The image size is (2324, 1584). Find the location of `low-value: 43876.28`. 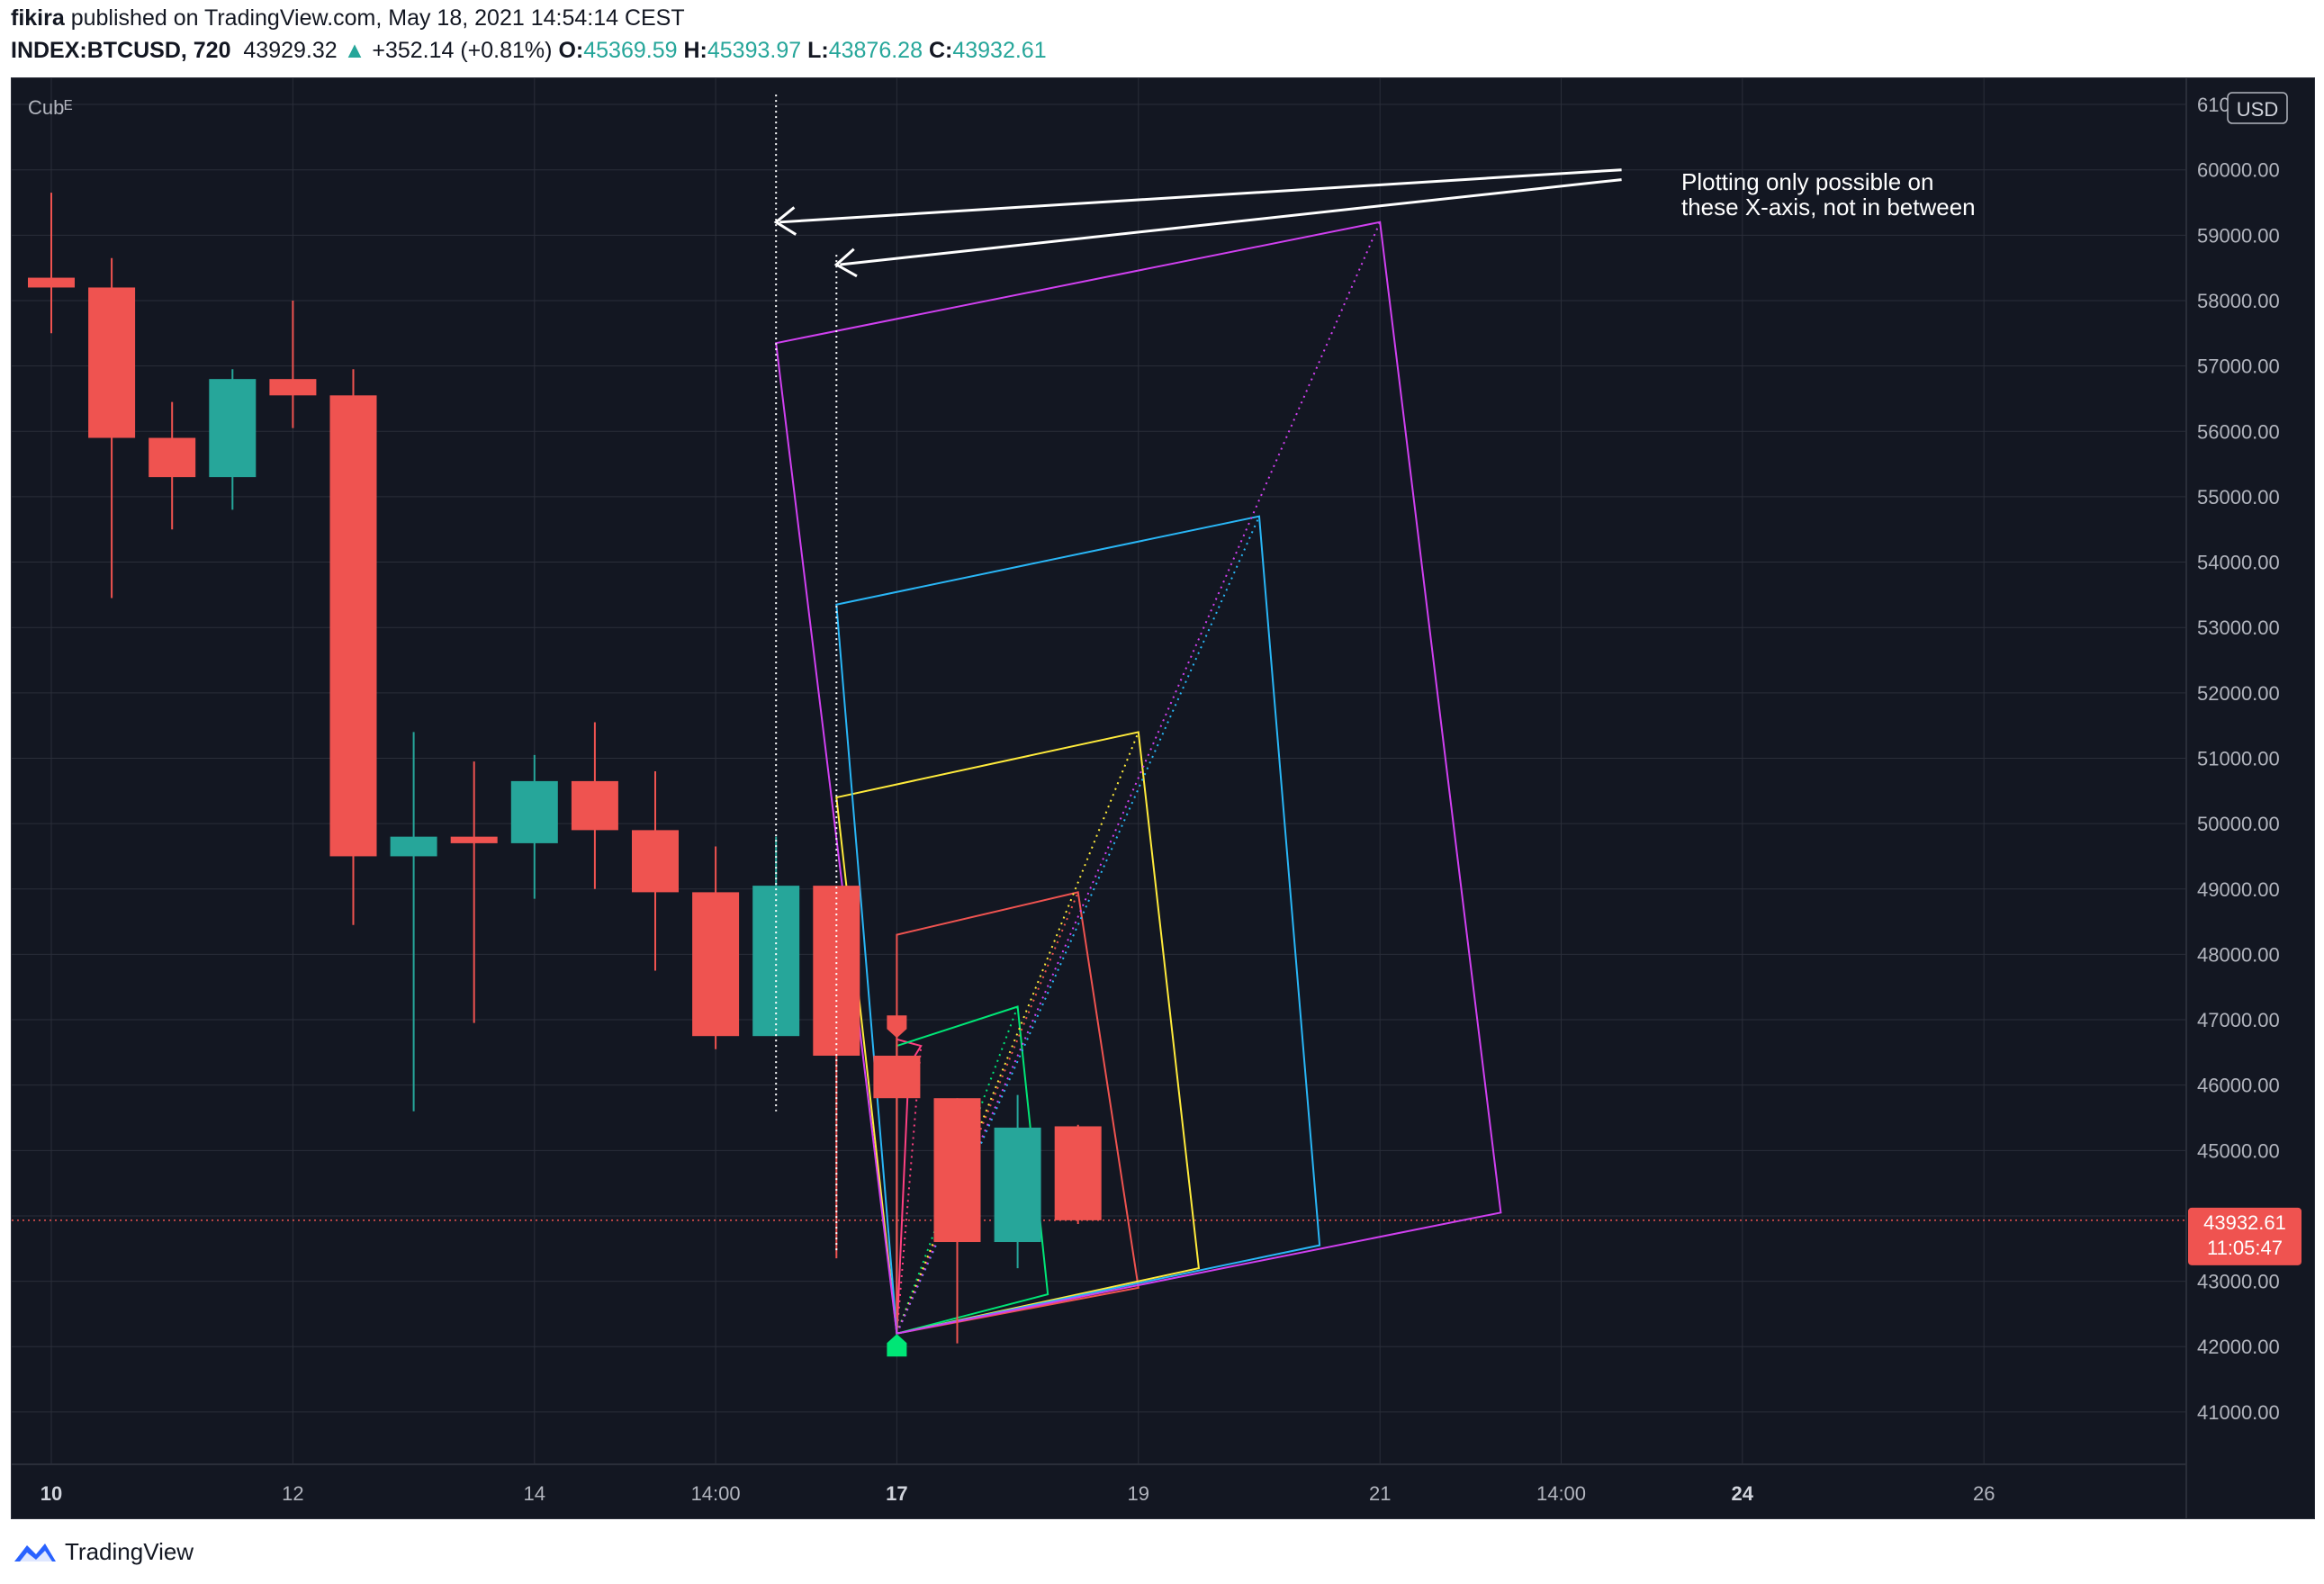

low-value: 43876.28 is located at coordinates (875, 51).